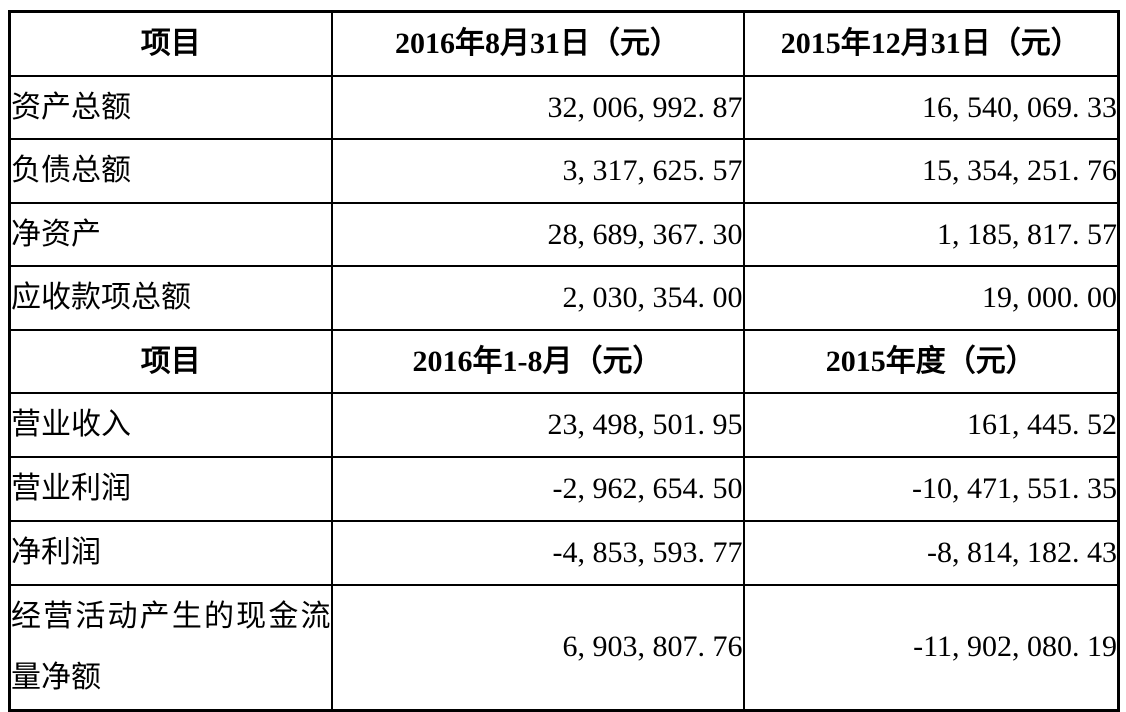  I want to click on row-label: 营业利润, so click(170, 489).